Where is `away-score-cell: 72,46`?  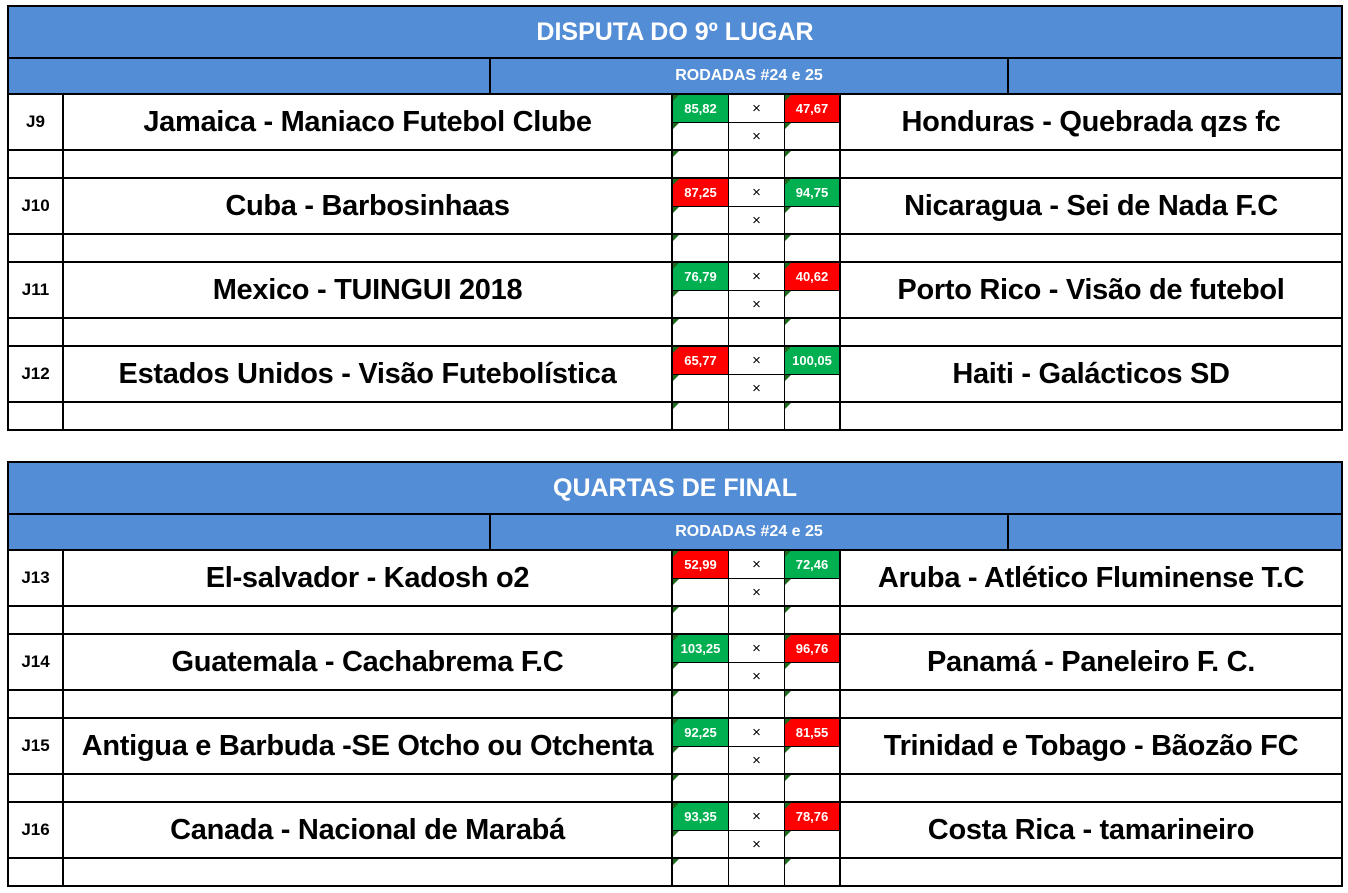
away-score-cell: 72,46 is located at coordinates (812, 565).